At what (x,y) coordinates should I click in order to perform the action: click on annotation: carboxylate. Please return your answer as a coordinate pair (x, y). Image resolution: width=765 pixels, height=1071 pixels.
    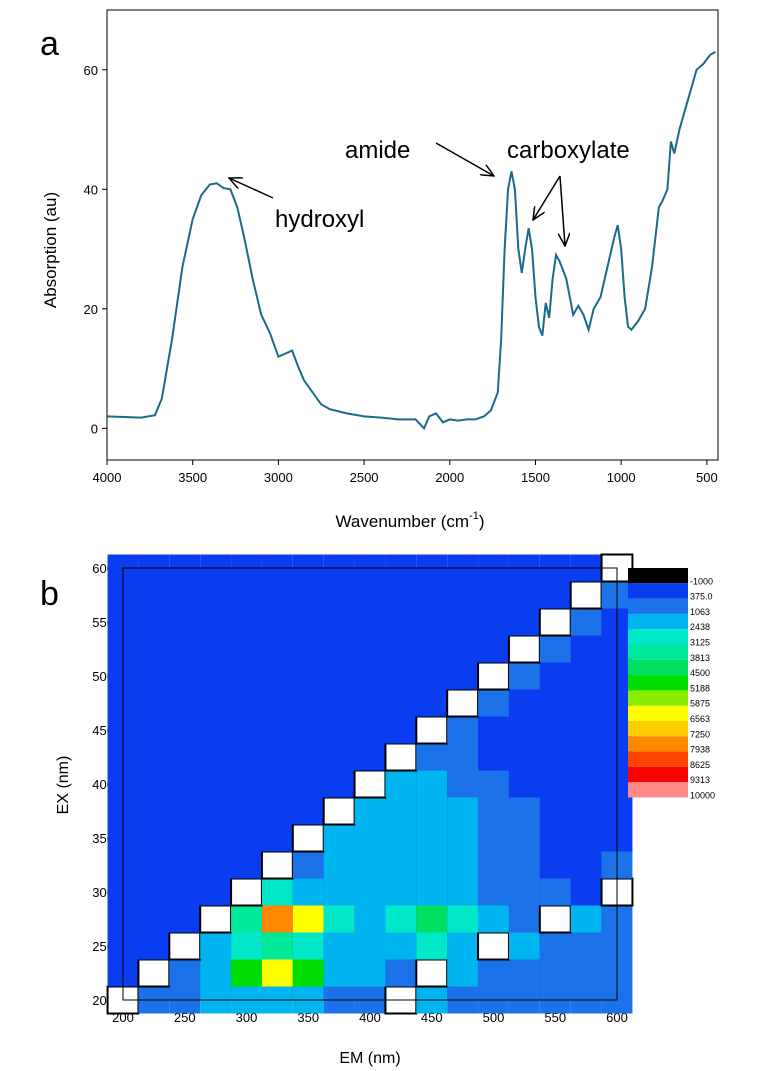
    Looking at the image, I should click on (568, 150).